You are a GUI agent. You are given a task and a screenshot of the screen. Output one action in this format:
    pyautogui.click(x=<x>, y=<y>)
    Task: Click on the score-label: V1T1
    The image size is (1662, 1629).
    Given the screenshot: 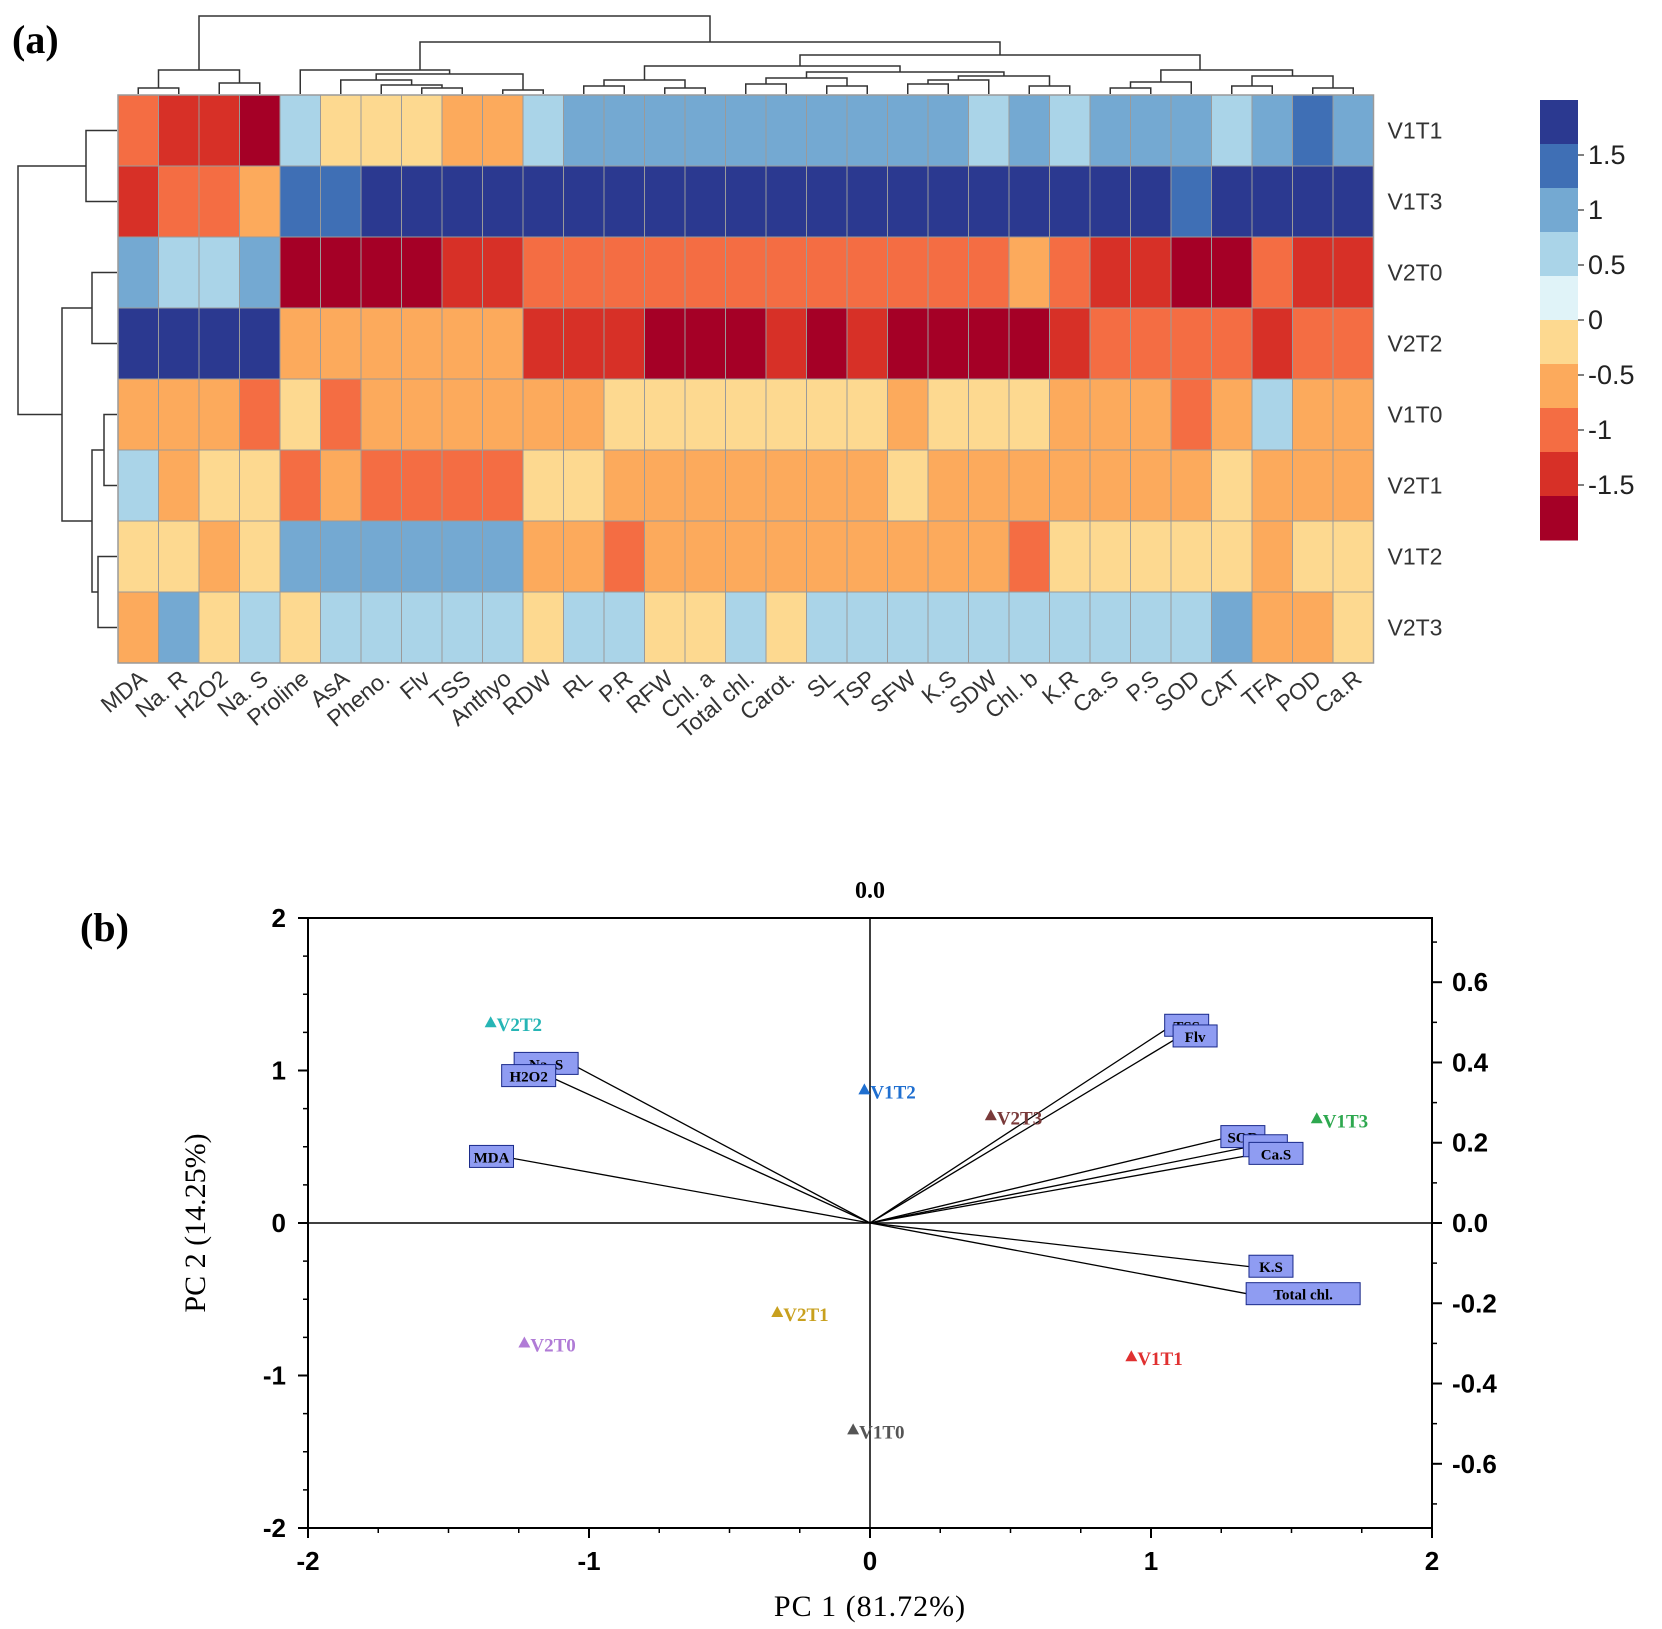 What is the action you would take?
    pyautogui.click(x=1159, y=1359)
    